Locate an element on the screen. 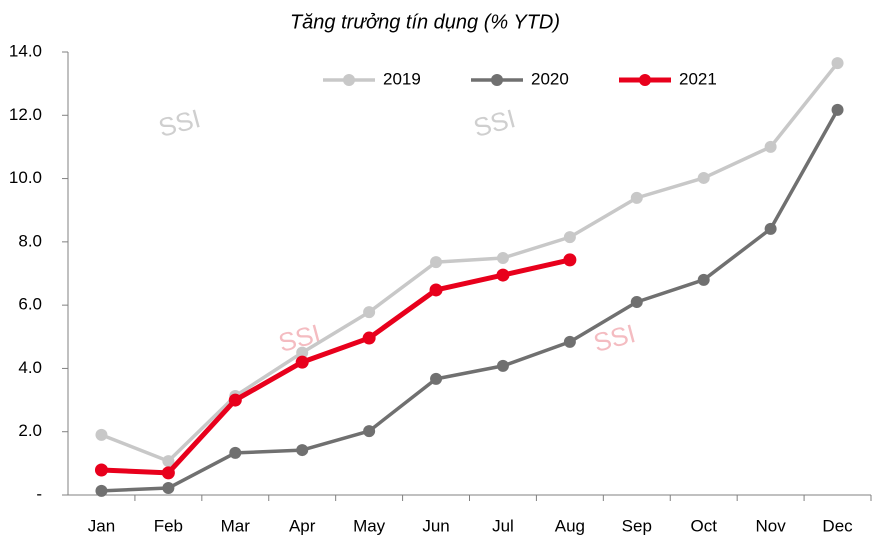 The height and width of the screenshot is (547, 881). y-tick-label: 6.0 is located at coordinates (30, 304).